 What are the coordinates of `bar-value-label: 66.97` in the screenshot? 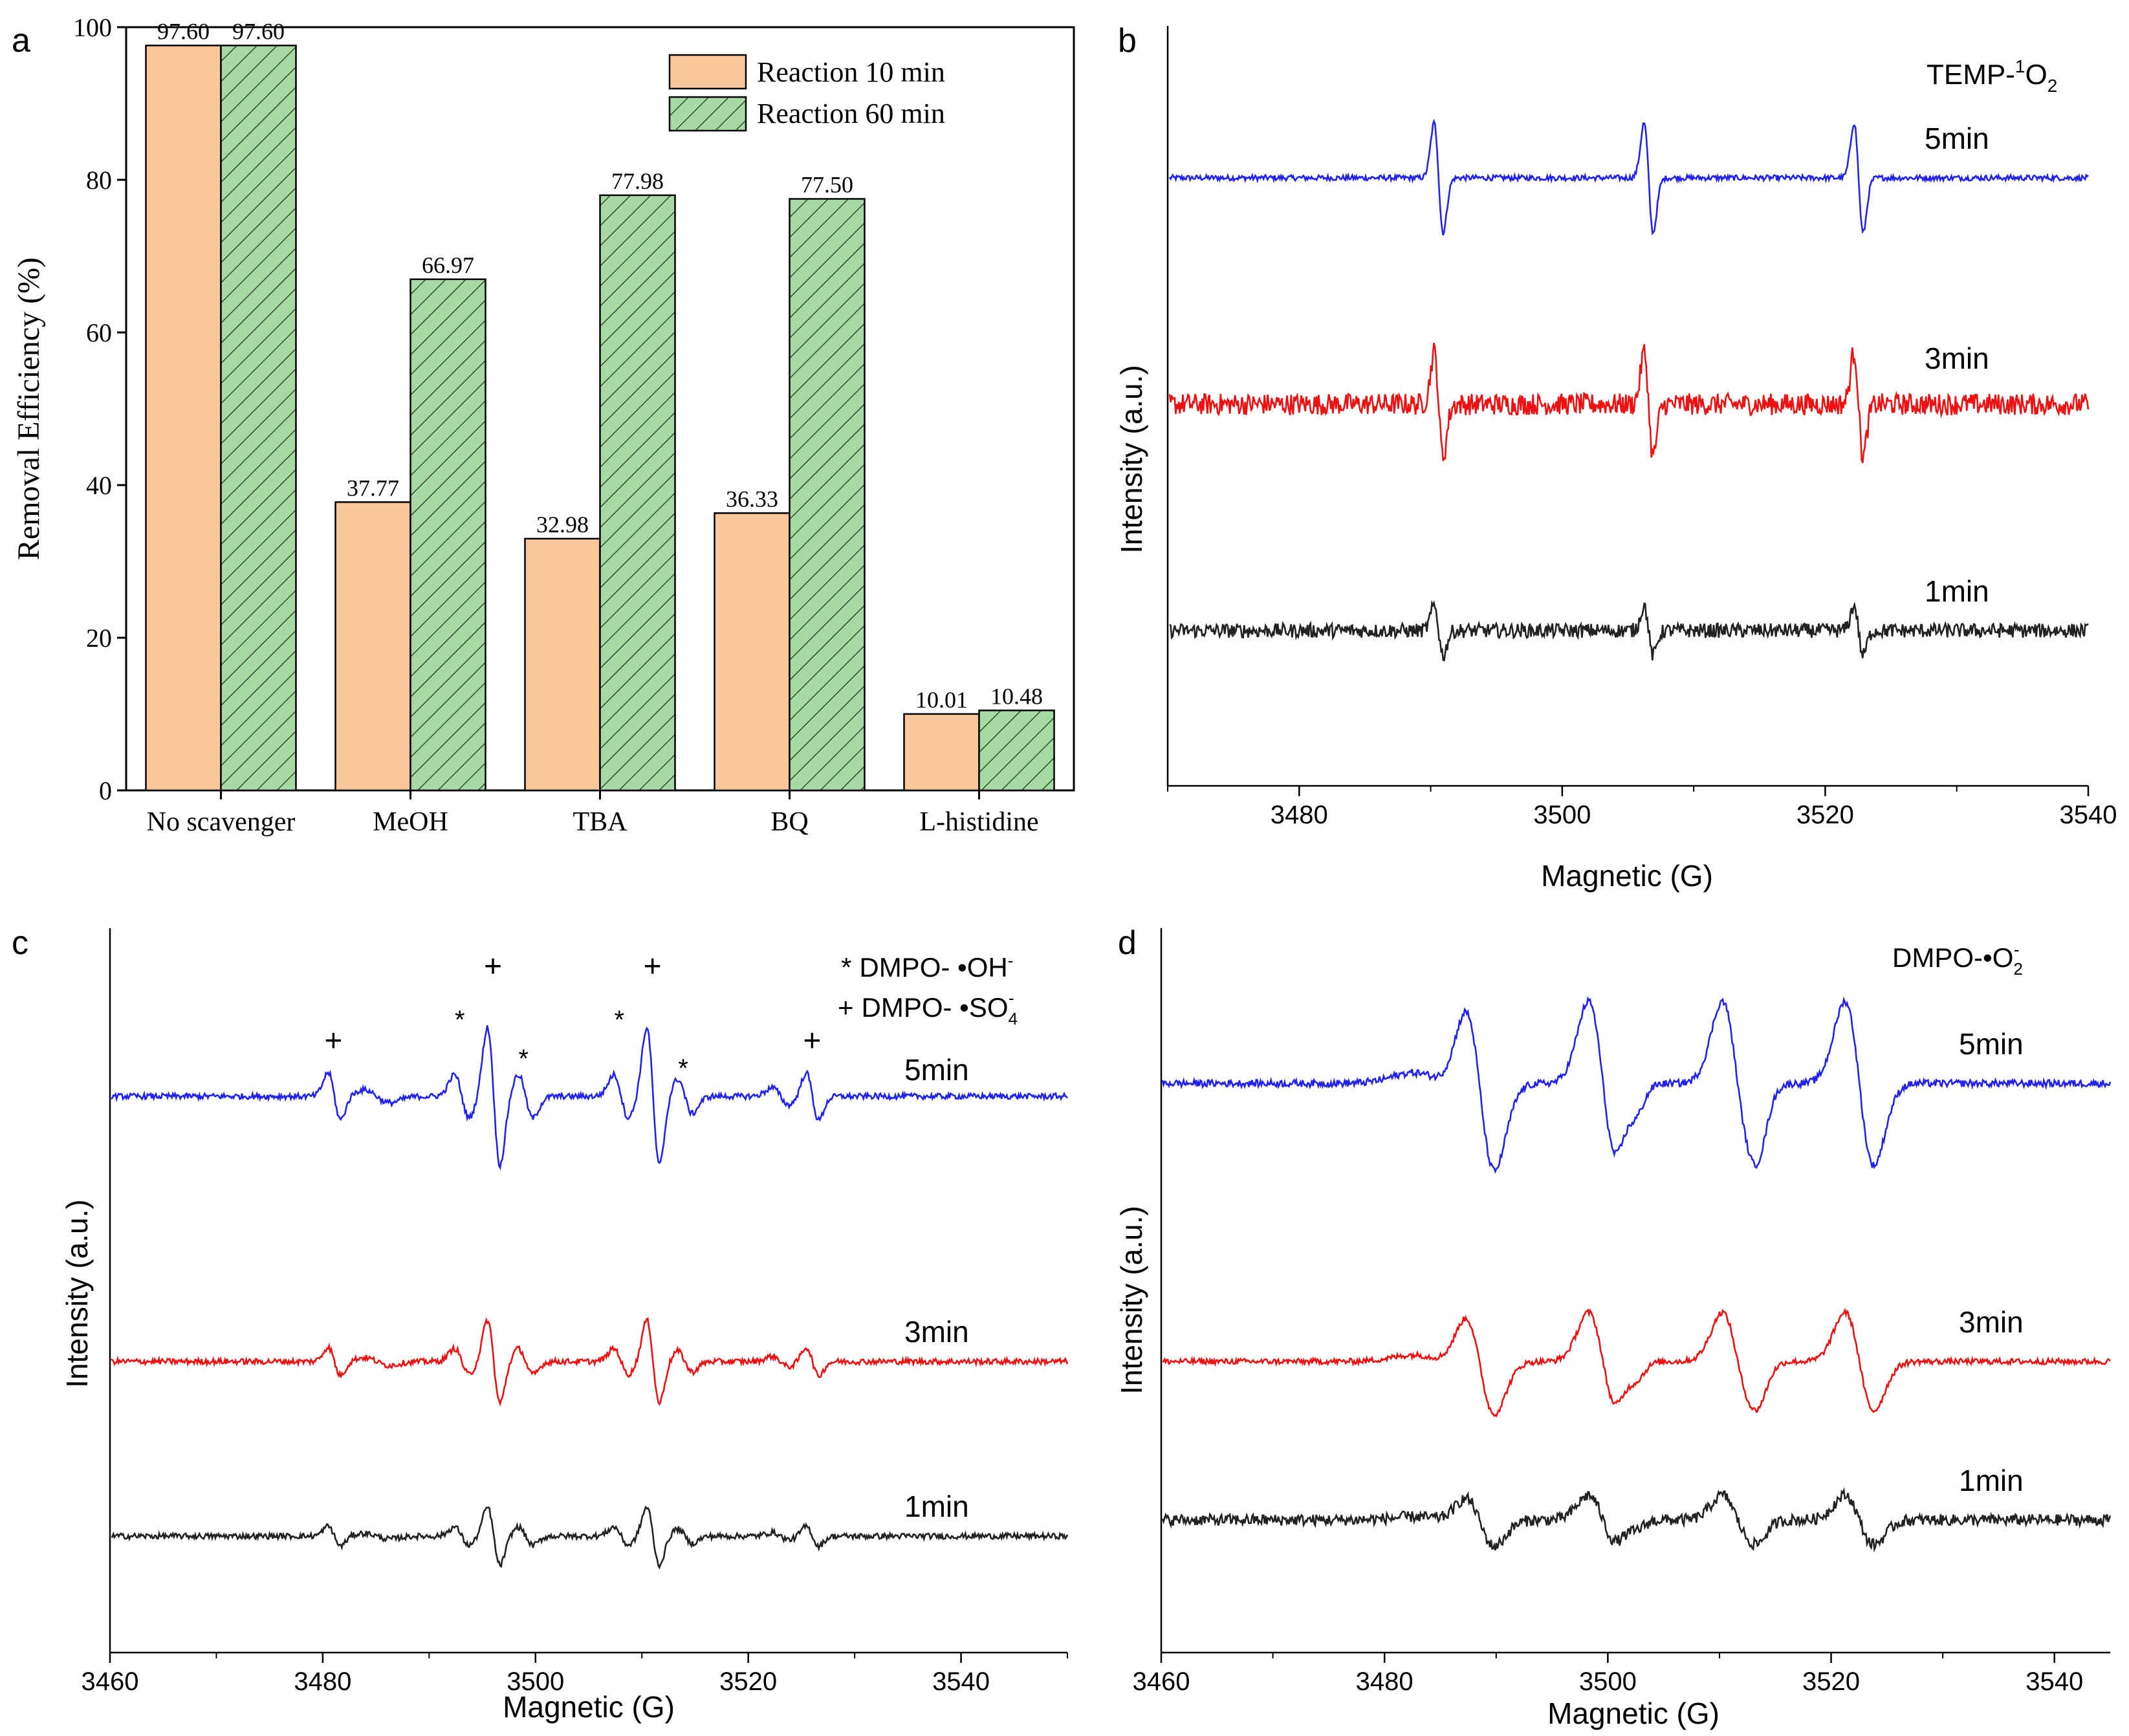 It's located at (448, 265).